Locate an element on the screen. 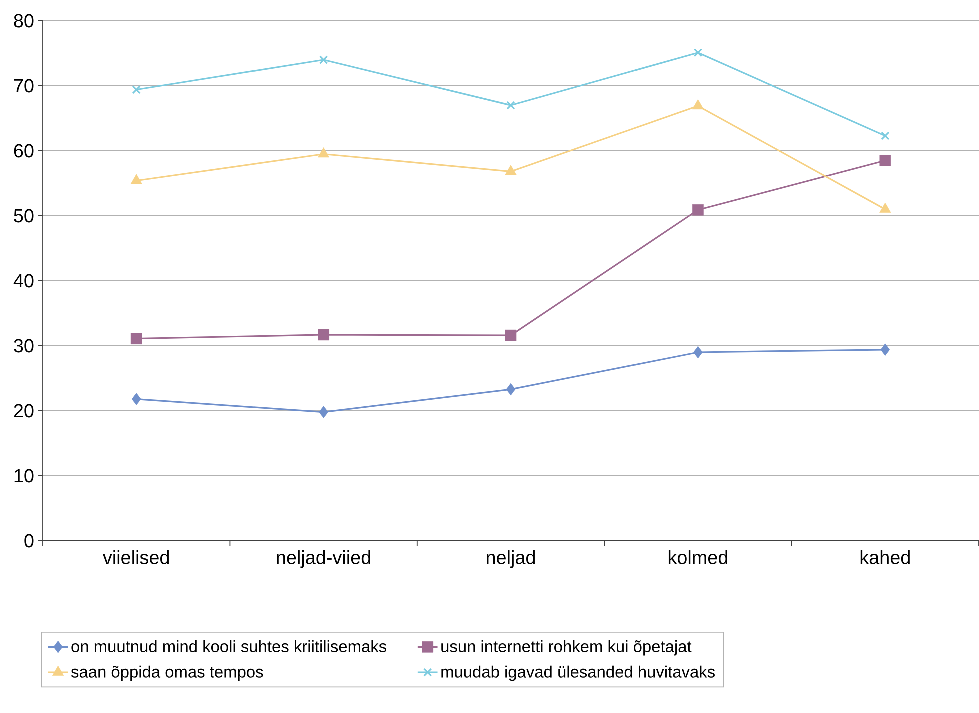 This screenshot has width=979, height=713. y-tick-label: 30 is located at coordinates (24, 346).